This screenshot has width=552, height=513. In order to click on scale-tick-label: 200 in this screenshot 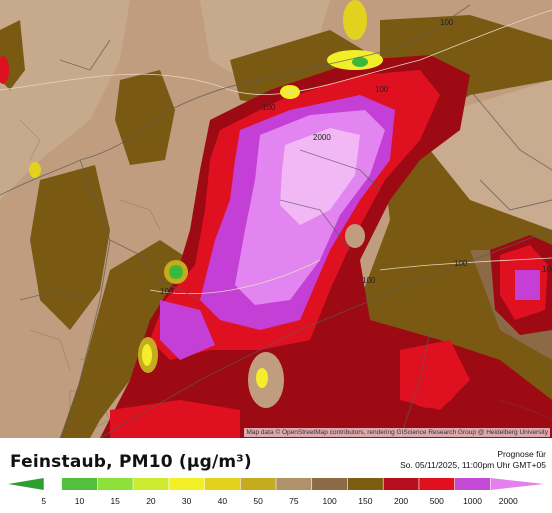, I will do `click(401, 501)`.